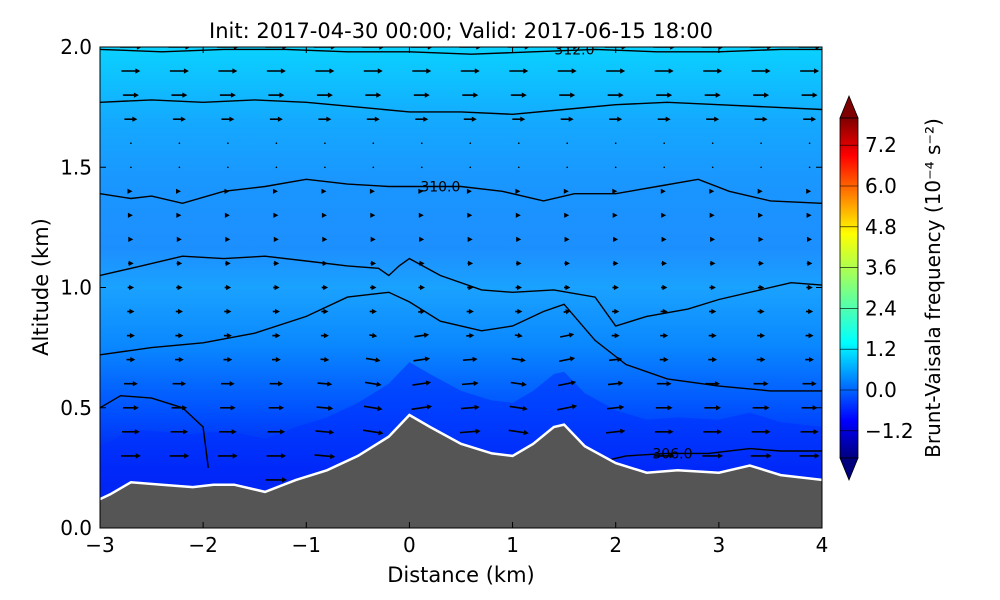 This screenshot has height=600, width=1000. What do you see at coordinates (76, 167) in the screenshot?
I see `y-tick-label: 1.5` at bounding box center [76, 167].